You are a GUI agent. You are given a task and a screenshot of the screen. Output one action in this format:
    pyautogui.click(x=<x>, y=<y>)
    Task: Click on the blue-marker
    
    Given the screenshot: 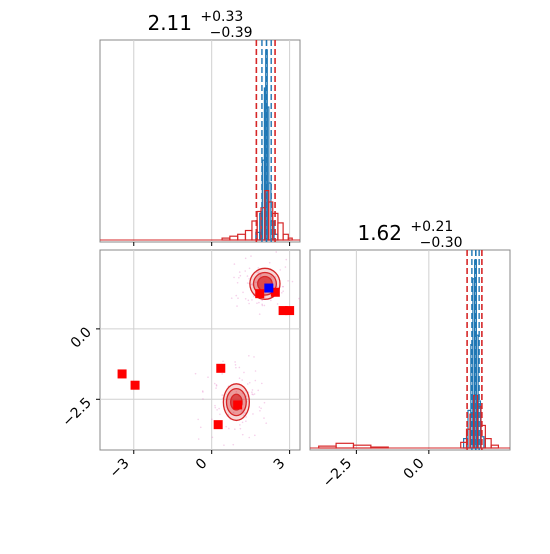 What is the action you would take?
    pyautogui.click(x=269, y=288)
    